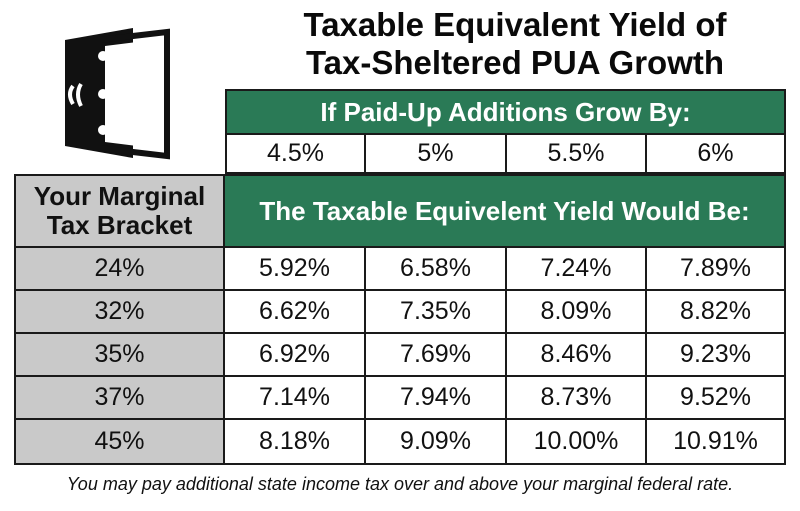 This screenshot has width=800, height=511. What do you see at coordinates (295, 442) in the screenshot?
I see `yield-value-cell: 8.18%` at bounding box center [295, 442].